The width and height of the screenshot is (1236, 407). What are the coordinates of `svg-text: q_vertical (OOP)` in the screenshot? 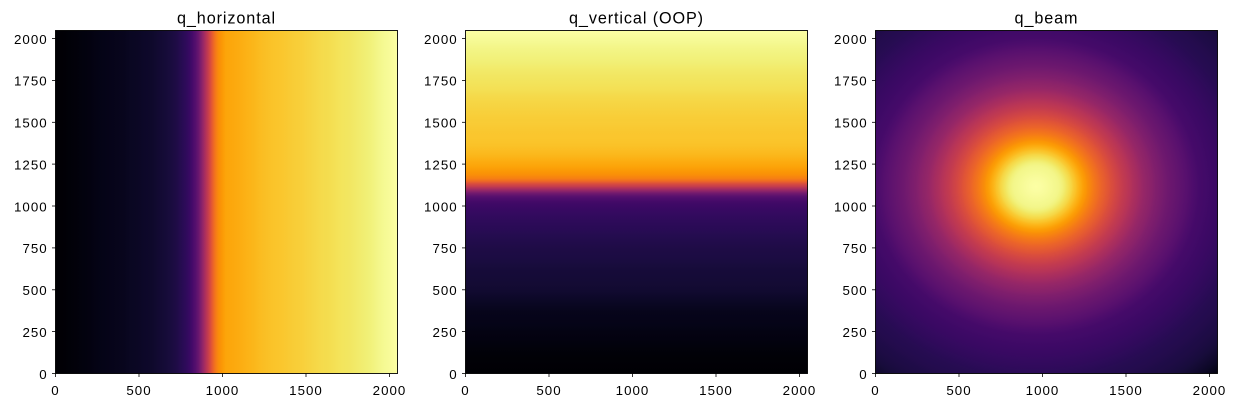 It's located at (636, 19).